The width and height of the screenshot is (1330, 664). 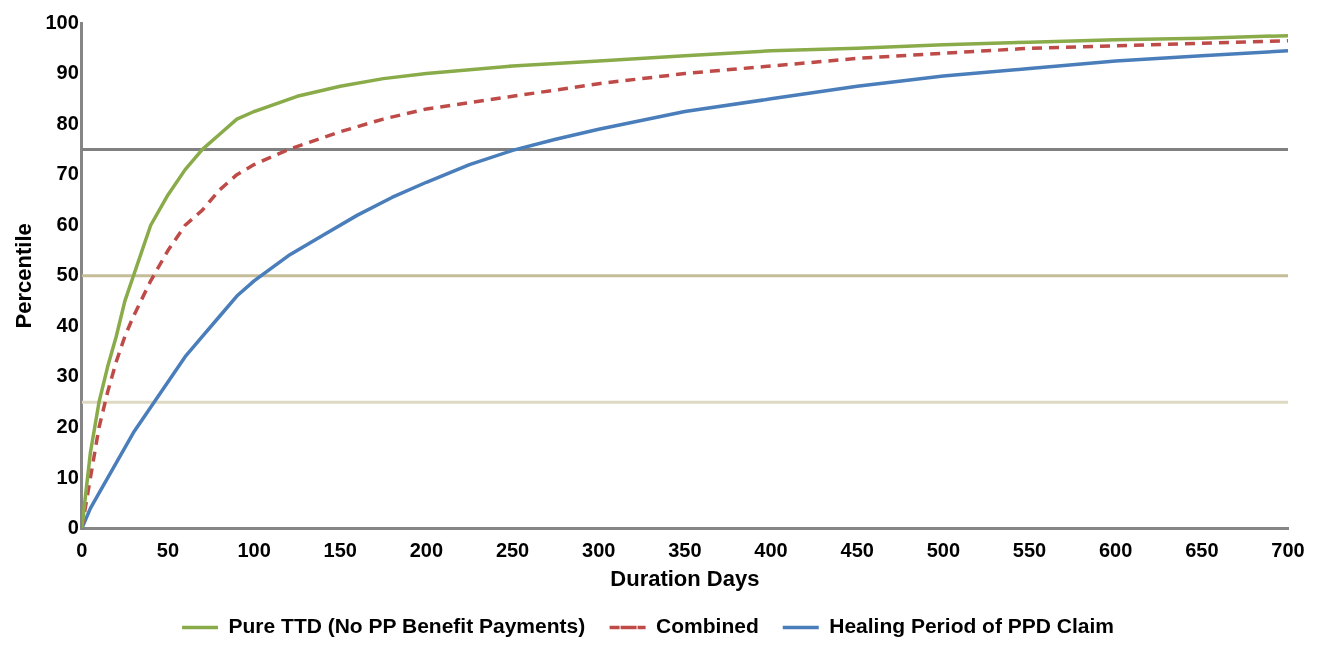 I want to click on y-tick-label: 70, so click(x=67, y=173).